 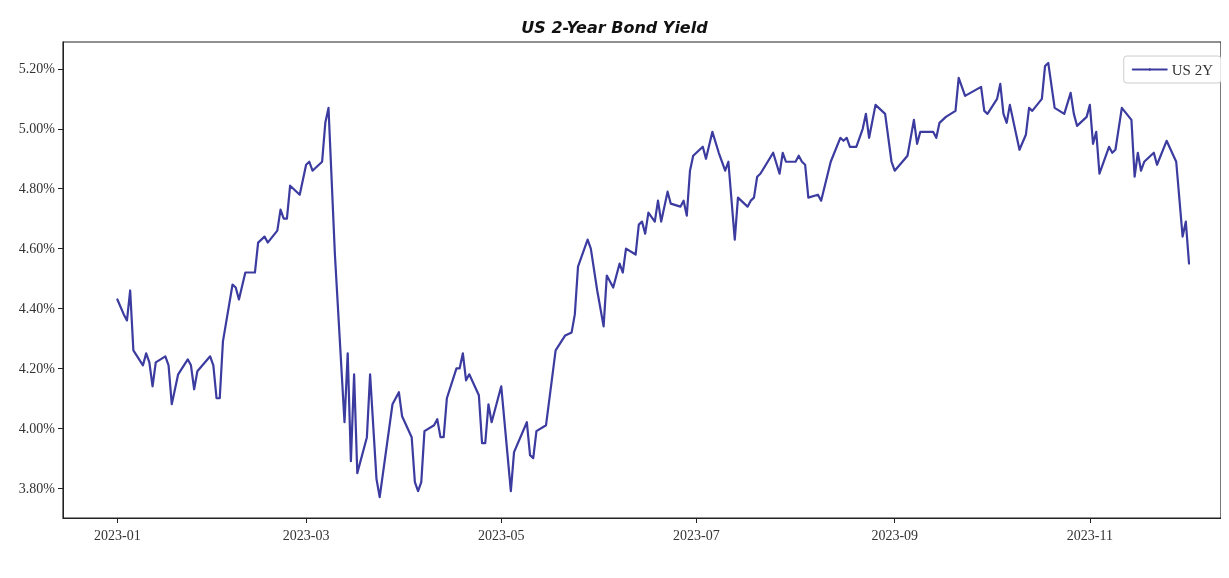 What do you see at coordinates (117, 535) in the screenshot?
I see `x-tick-label: 2023-01` at bounding box center [117, 535].